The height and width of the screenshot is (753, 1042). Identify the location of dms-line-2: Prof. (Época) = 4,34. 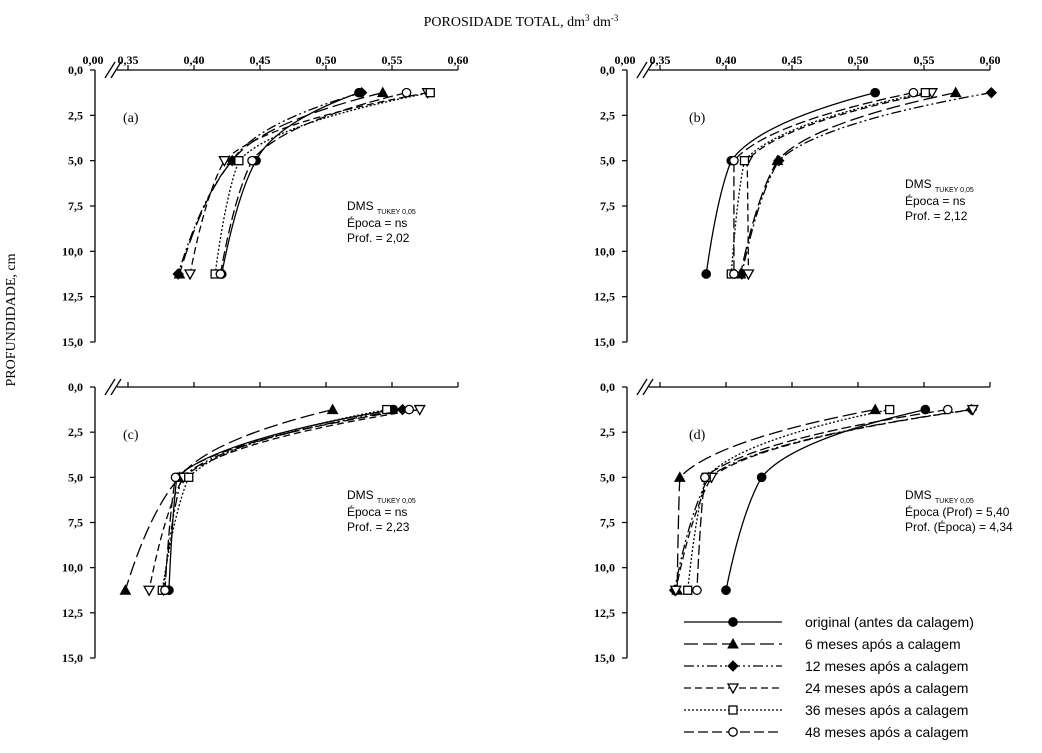
(959, 526).